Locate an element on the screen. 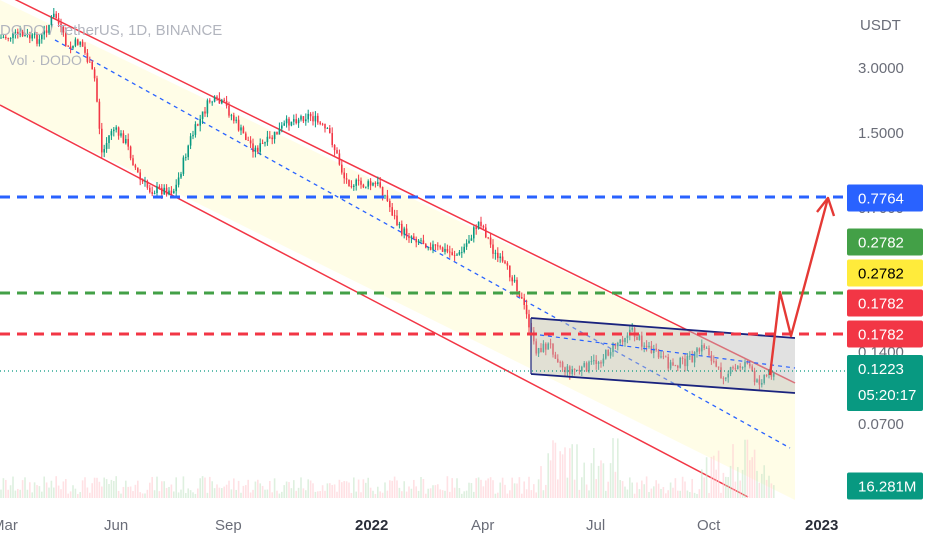  price-tag-label: 0.2782 is located at coordinates (881, 243).